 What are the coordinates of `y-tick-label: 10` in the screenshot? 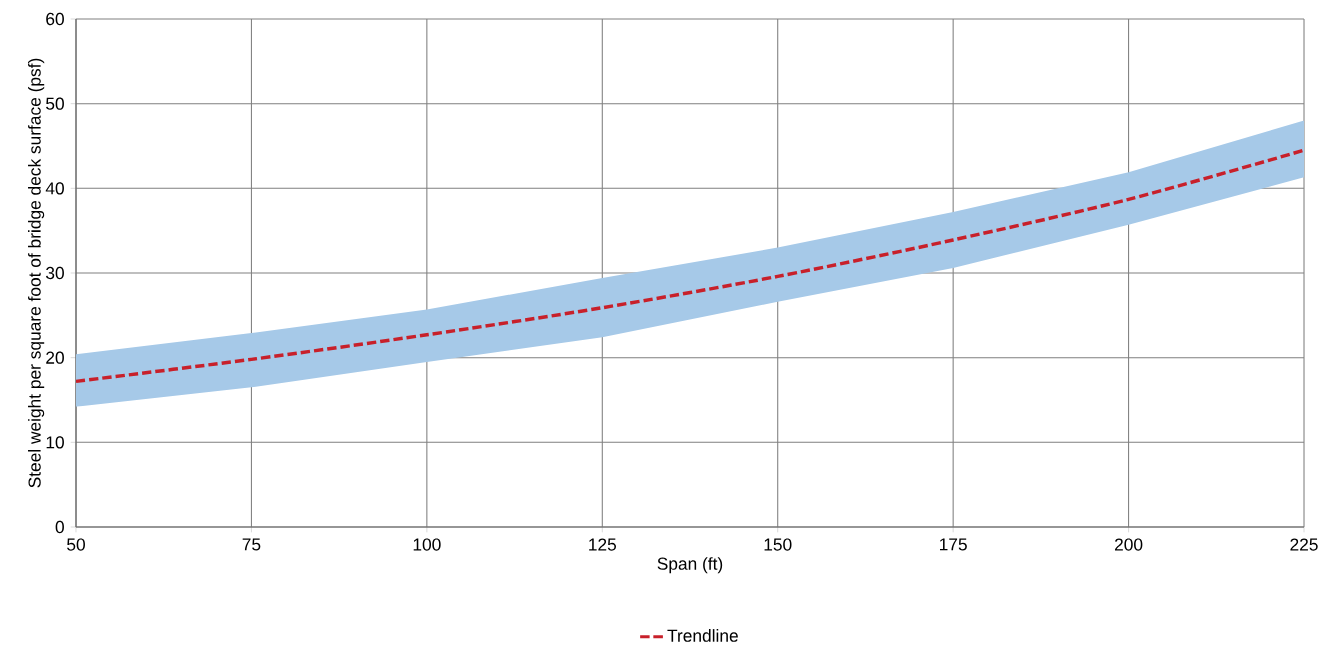 It's located at (55, 442).